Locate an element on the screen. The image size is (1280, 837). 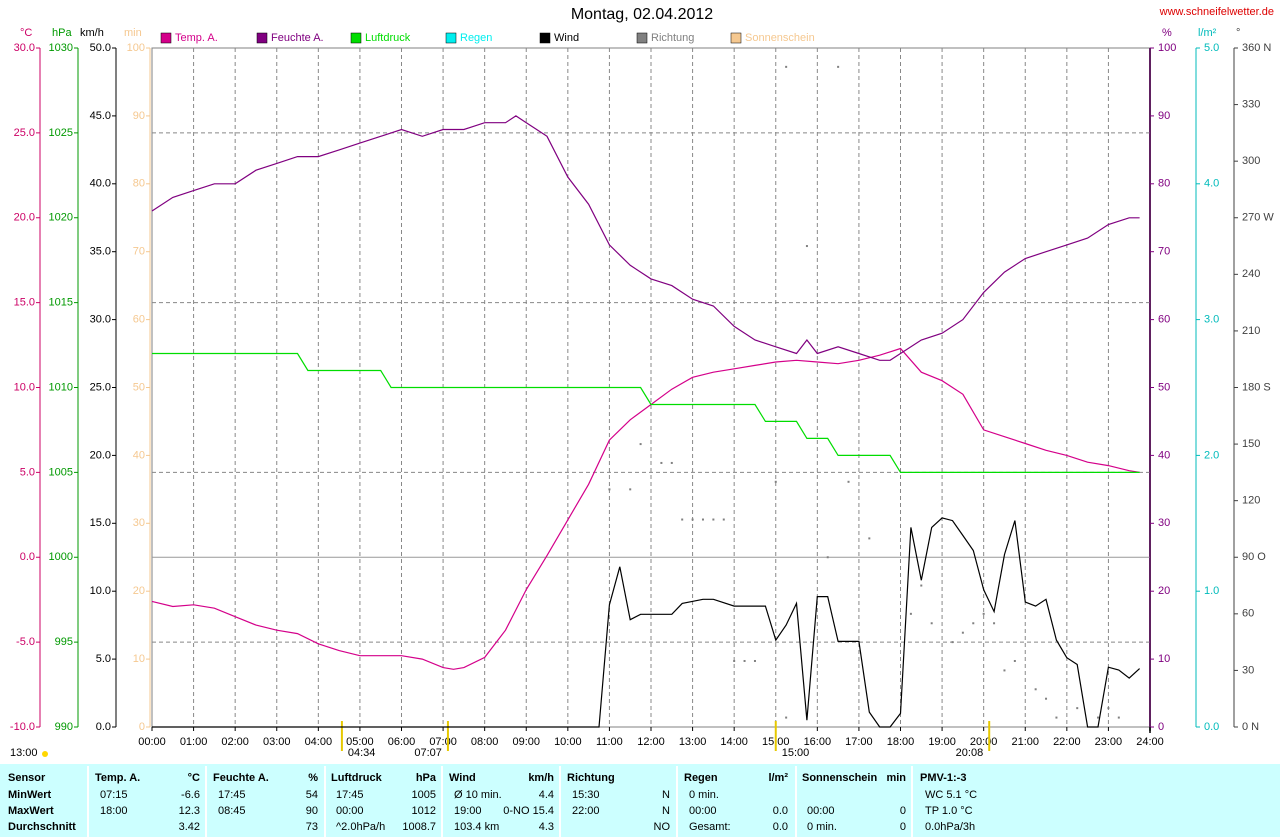
table-unit: l/m² is located at coordinates (778, 778).